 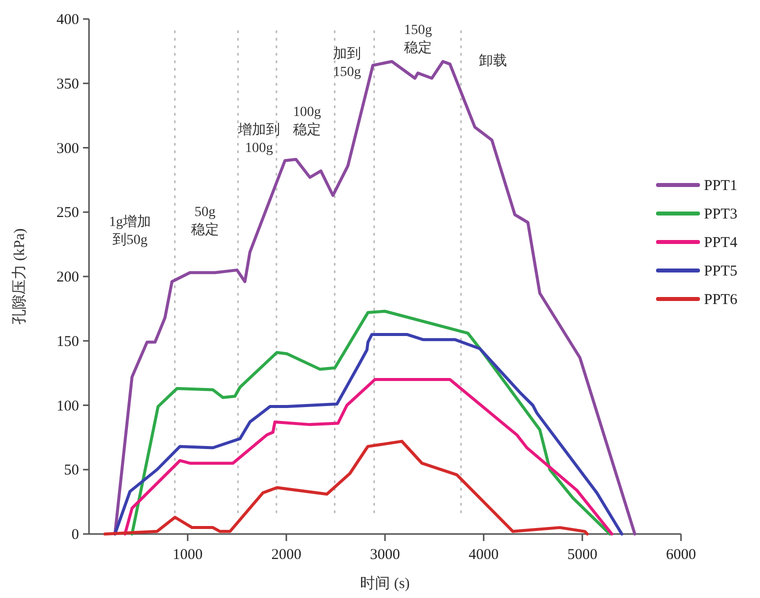 I want to click on legend-label: PPT5, so click(x=721, y=272).